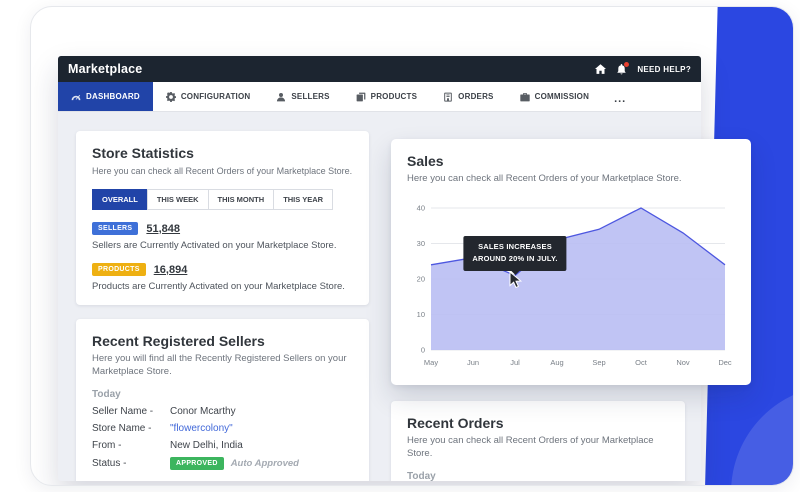 This screenshot has width=800, height=492. What do you see at coordinates (515, 279) in the screenshot?
I see `mouse-cursor` at bounding box center [515, 279].